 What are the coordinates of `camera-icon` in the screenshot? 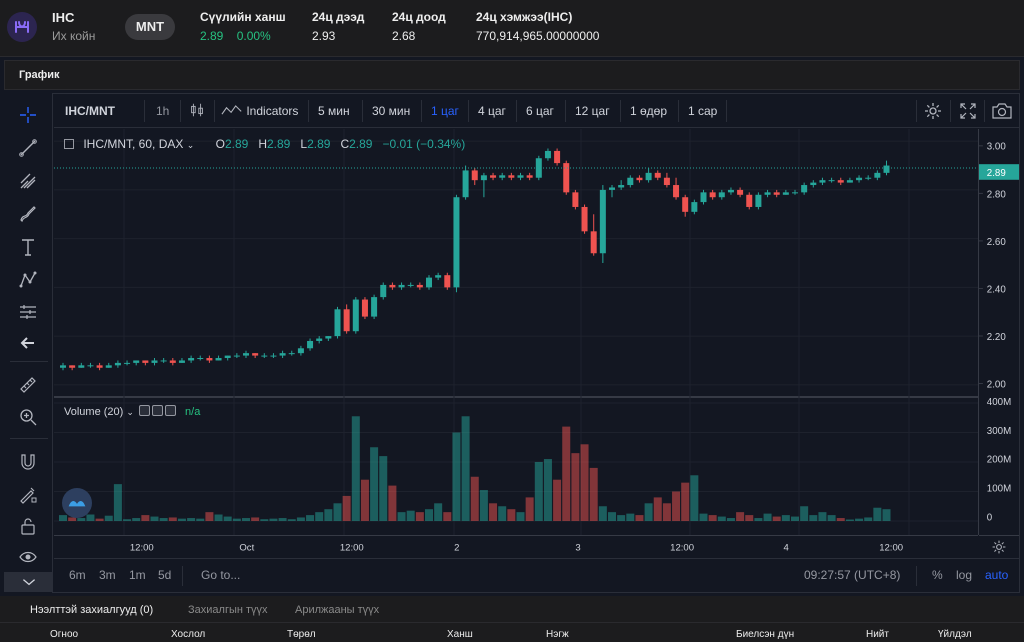 It's located at (1002, 111).